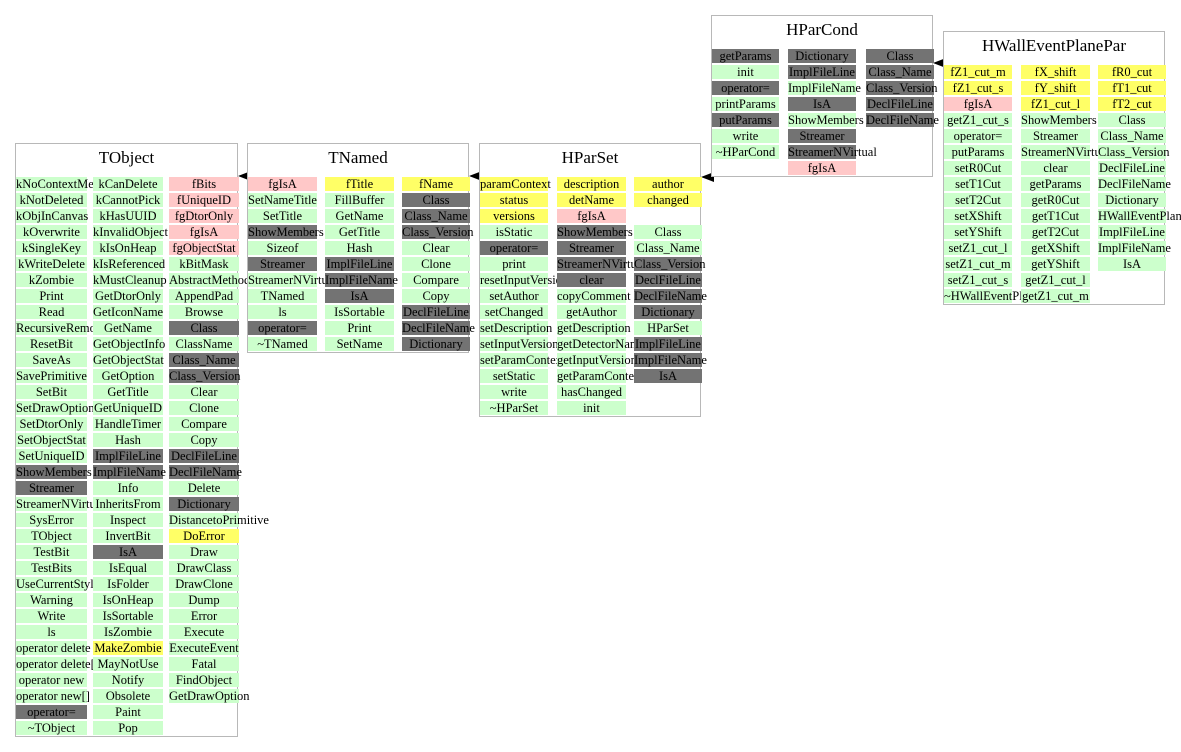 This screenshot has width=1181, height=752. I want to click on member-abstractmethod: AbstractMethod, so click(210, 280).